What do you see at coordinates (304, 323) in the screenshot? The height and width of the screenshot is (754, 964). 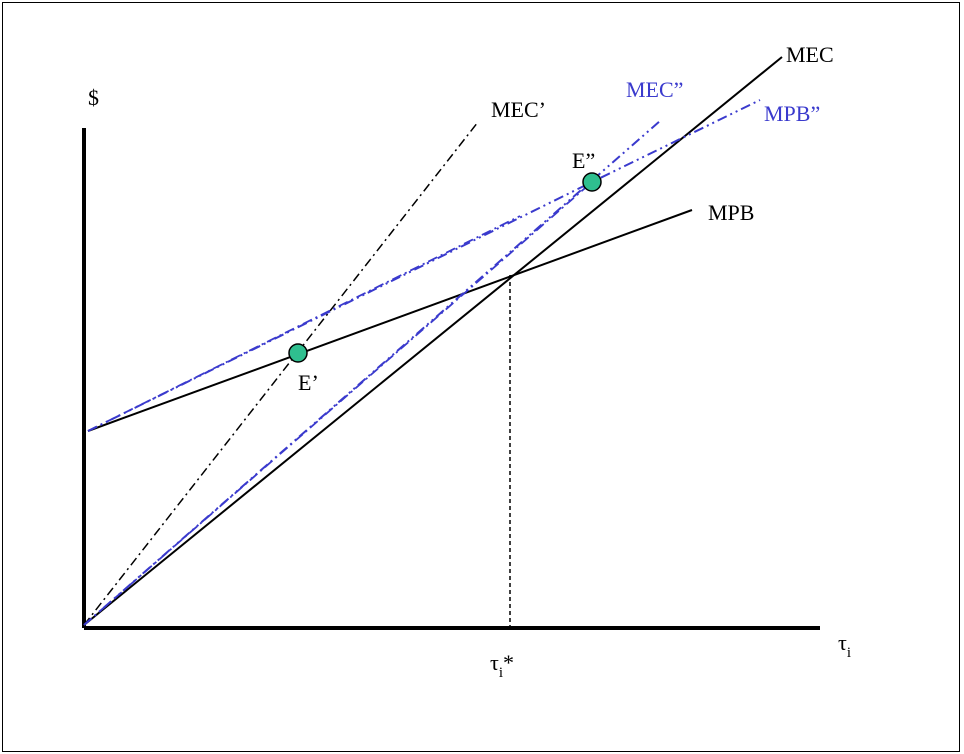 I see `blue-path-through-e-prime` at bounding box center [304, 323].